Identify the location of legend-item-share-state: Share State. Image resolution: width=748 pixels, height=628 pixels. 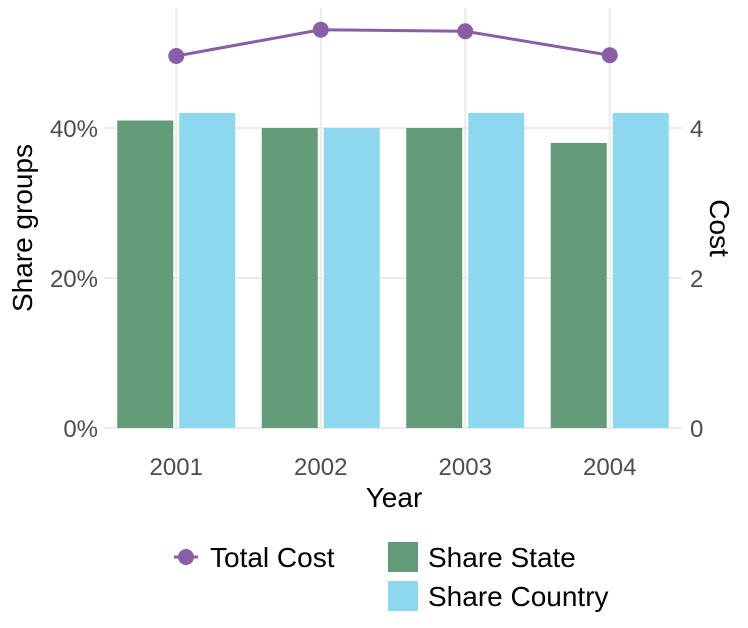
(482, 557).